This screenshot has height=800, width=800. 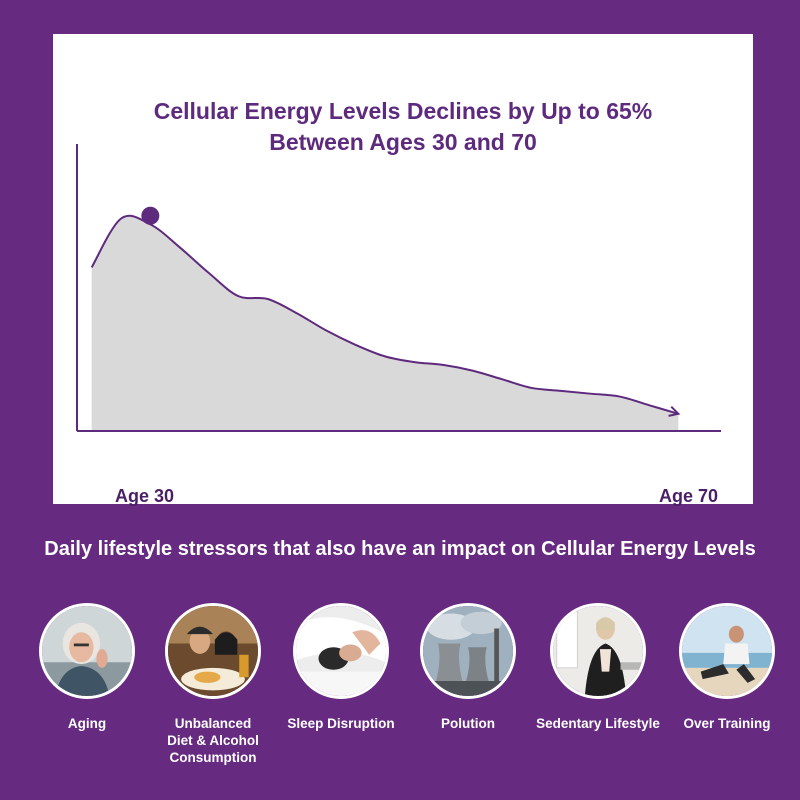 I want to click on stressor-label-diet-alcohol: Unbalanced Diet & Alcohol Consumption, so click(x=213, y=740).